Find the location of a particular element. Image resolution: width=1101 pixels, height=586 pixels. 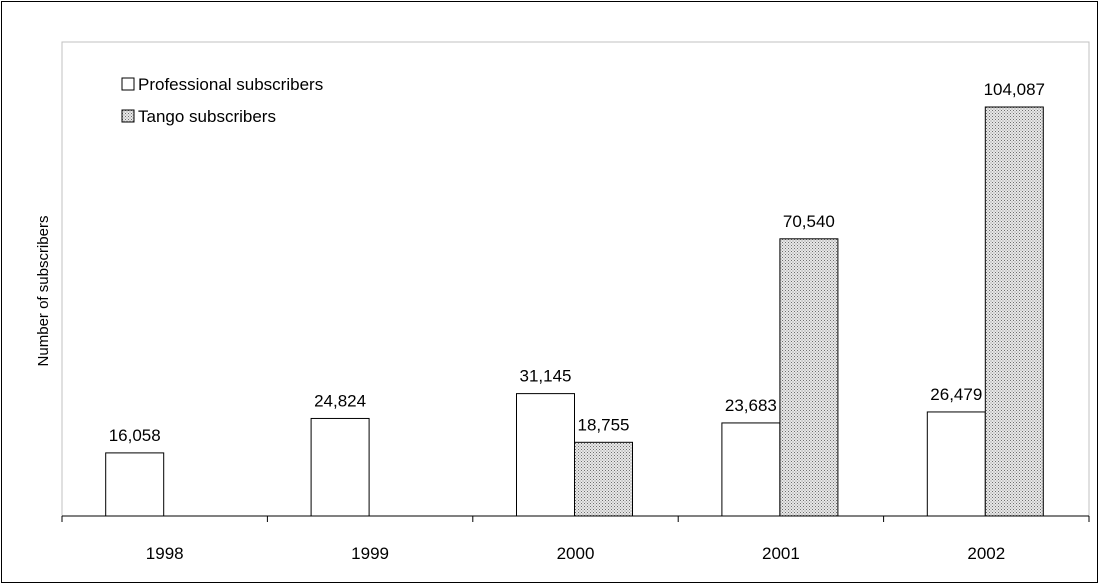

legend-swatch-professional is located at coordinates (128, 84).